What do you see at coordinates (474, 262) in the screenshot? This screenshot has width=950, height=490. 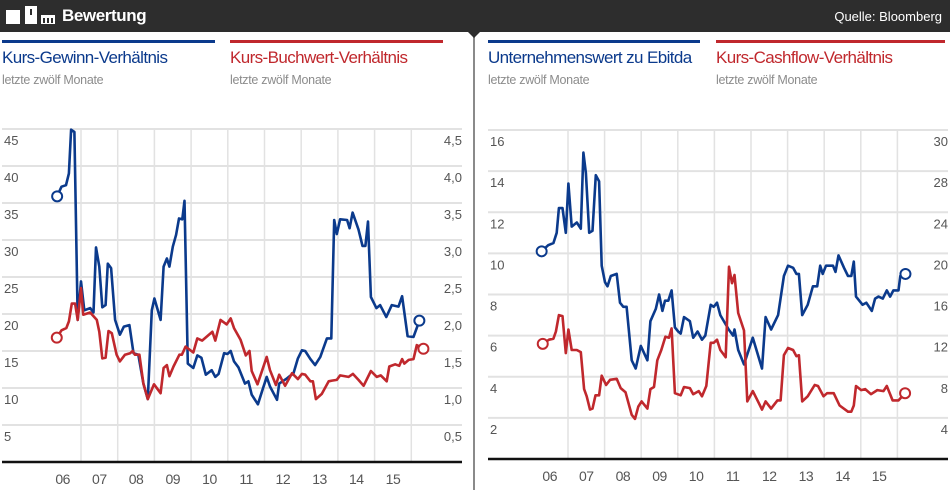 I see `panel-divider` at bounding box center [474, 262].